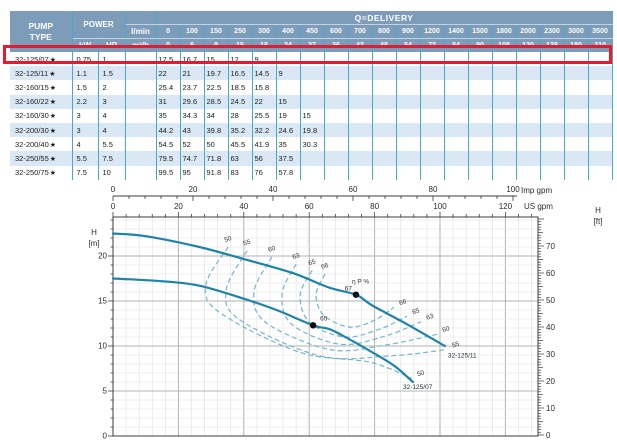 Image resolution: width=617 pixels, height=442 pixels. I want to click on delivery-cell: 15.8, so click(264, 87).